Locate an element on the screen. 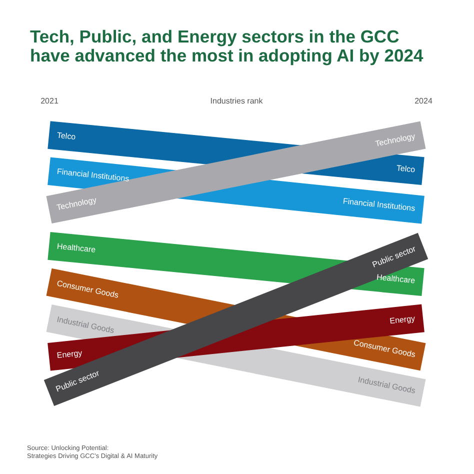  x-axis-title: Industries rank is located at coordinates (237, 101).